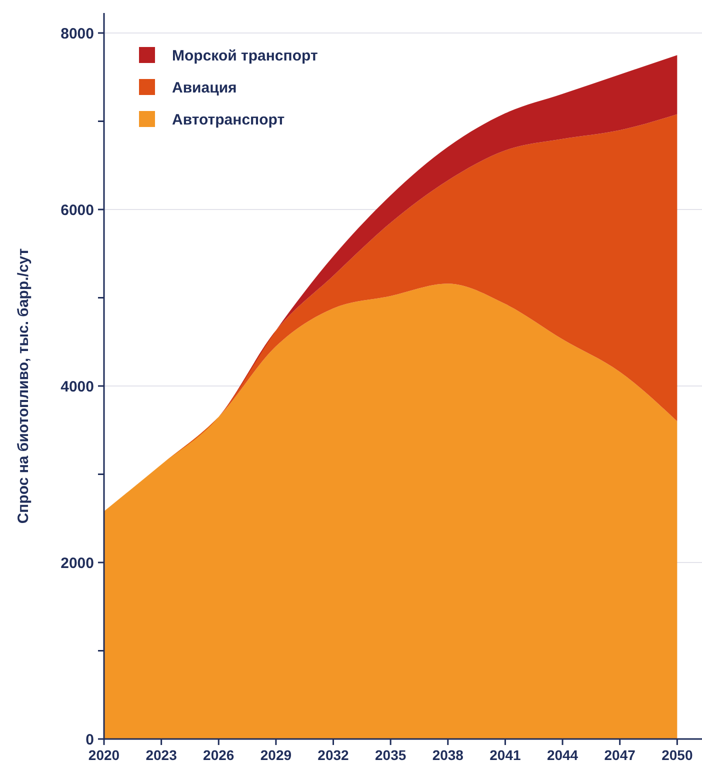  Describe the element at coordinates (77, 387) in the screenshot. I see `y-tick-label: 4000` at that location.